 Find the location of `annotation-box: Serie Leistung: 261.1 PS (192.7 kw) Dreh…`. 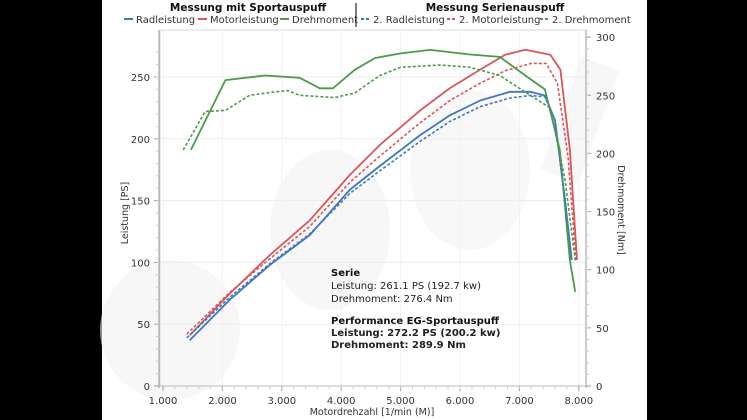

annotation-box: Serie Leistung: 261.1 PS (192.7 kw) Dreh… is located at coordinates (415, 309).